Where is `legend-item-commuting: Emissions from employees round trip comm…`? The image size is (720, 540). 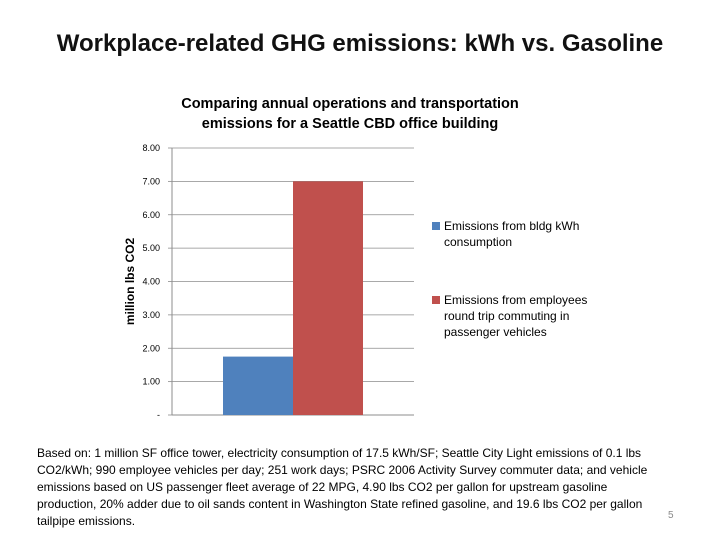 legend-item-commuting: Emissions from employees round trip comm… is located at coordinates (519, 316).